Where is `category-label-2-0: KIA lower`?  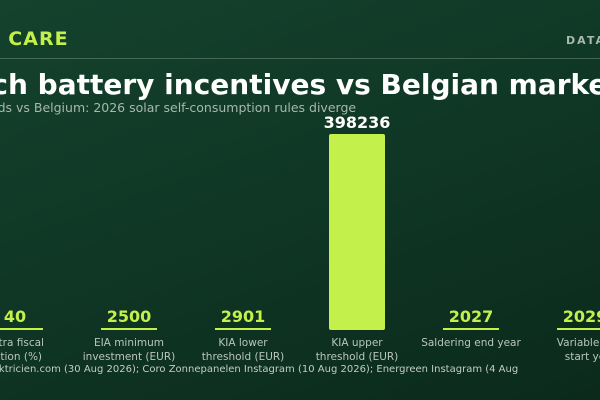 category-label-2-0: KIA lower is located at coordinates (243, 343).